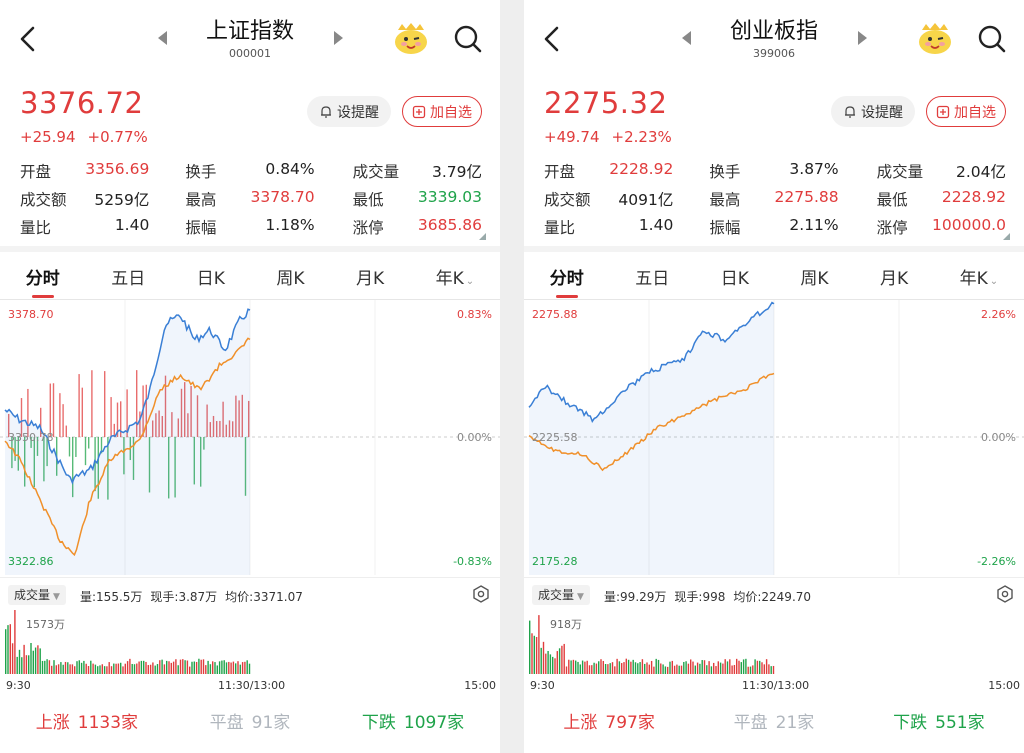 Image resolution: width=1024 pixels, height=753 pixels. Describe the element at coordinates (725, 200) in the screenshot. I see `stat-label: 最高` at that location.